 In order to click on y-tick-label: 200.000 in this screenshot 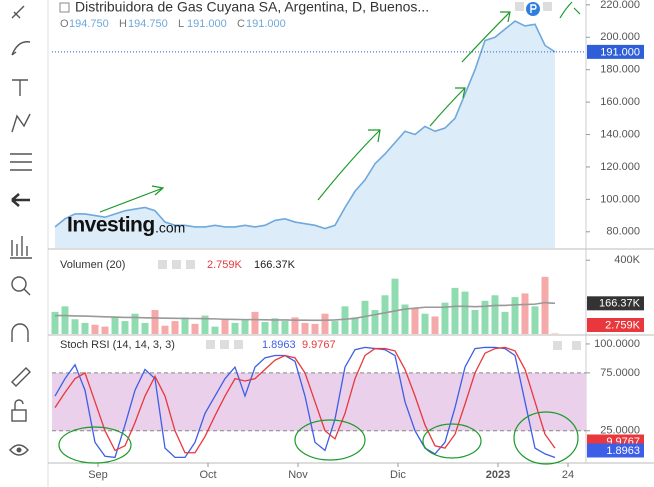, I will do `click(620, 37)`.